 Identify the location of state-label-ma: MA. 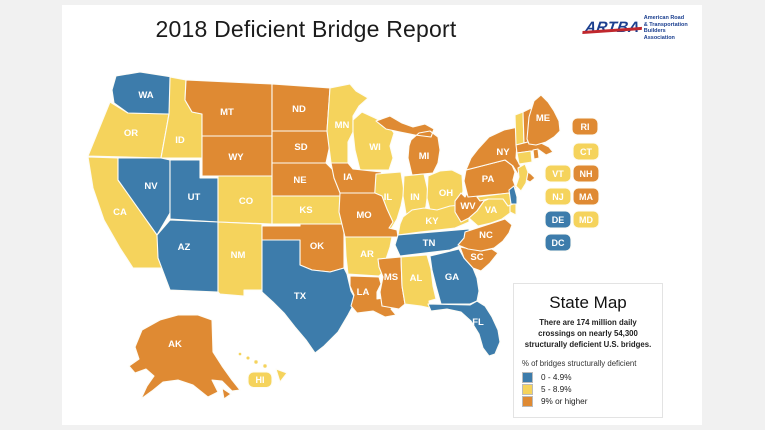
(586, 197).